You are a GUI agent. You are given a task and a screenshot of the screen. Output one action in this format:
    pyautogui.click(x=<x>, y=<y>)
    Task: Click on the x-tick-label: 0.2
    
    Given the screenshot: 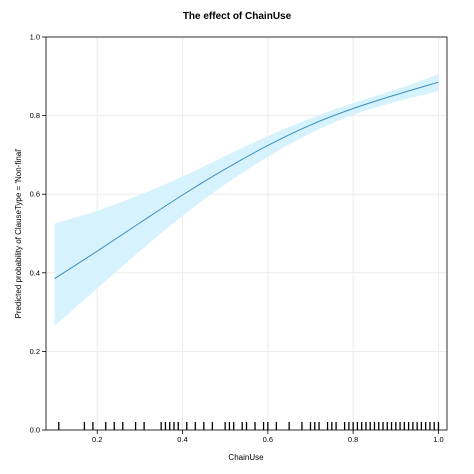 What is the action you would take?
    pyautogui.click(x=97, y=439)
    